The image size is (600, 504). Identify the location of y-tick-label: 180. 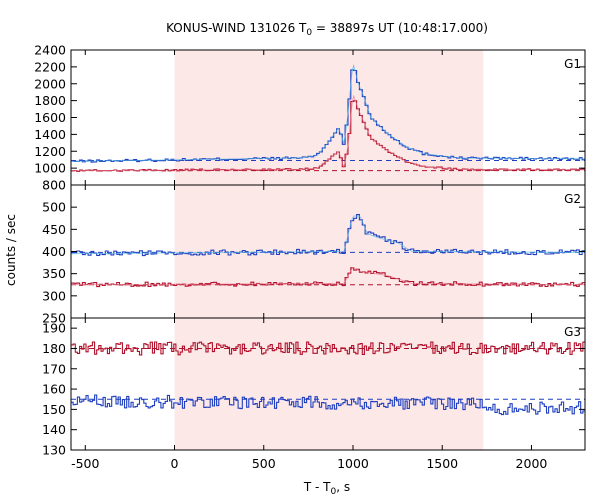
(54, 348).